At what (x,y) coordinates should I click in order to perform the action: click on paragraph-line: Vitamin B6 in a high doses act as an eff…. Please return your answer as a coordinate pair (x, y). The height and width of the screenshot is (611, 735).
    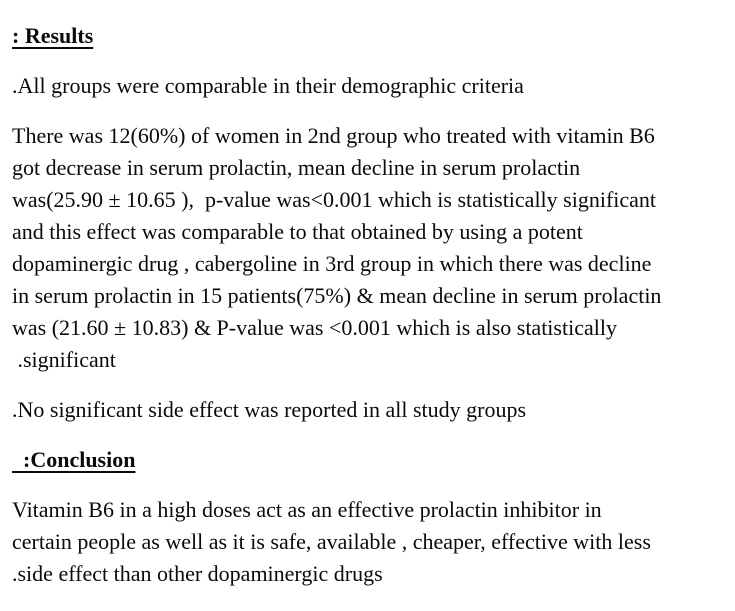
    Looking at the image, I should click on (307, 509).